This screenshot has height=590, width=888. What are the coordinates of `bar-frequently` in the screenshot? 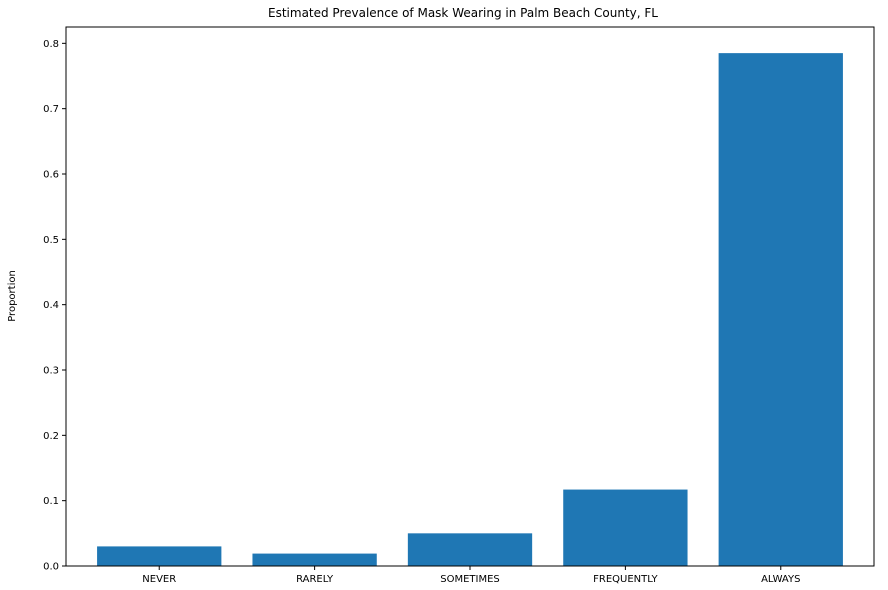 It's located at (625, 527).